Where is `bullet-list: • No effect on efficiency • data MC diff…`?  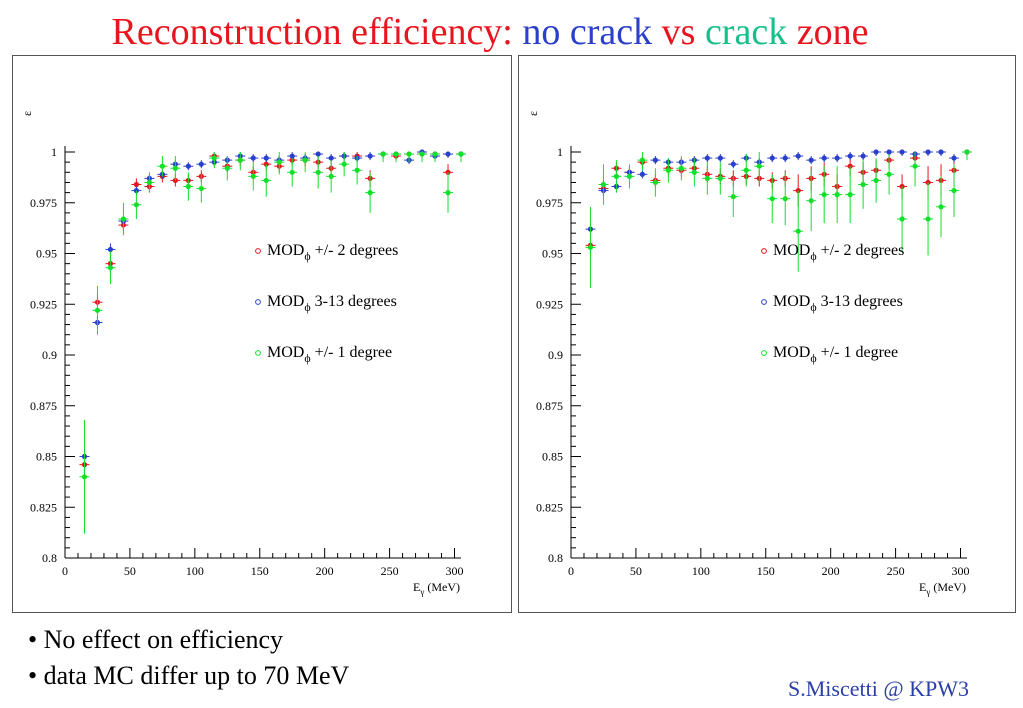
bullet-list: • No effect on efficiency • data MC diff… is located at coordinates (188, 658).